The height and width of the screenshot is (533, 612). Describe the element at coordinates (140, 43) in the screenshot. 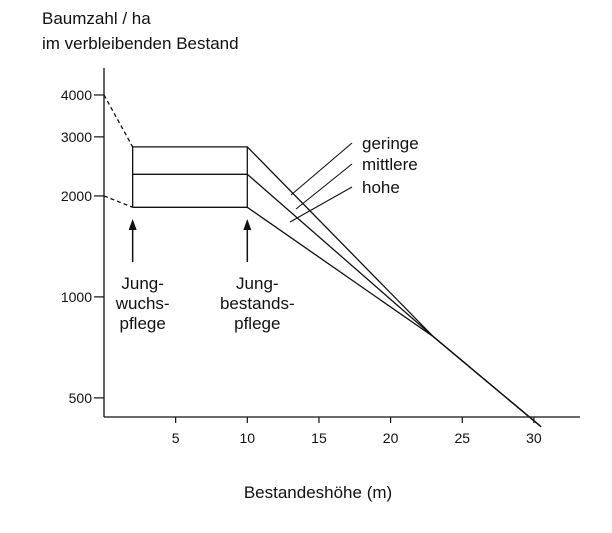

I see `chart-title-line-2: im verbleibenden Bestand` at that location.